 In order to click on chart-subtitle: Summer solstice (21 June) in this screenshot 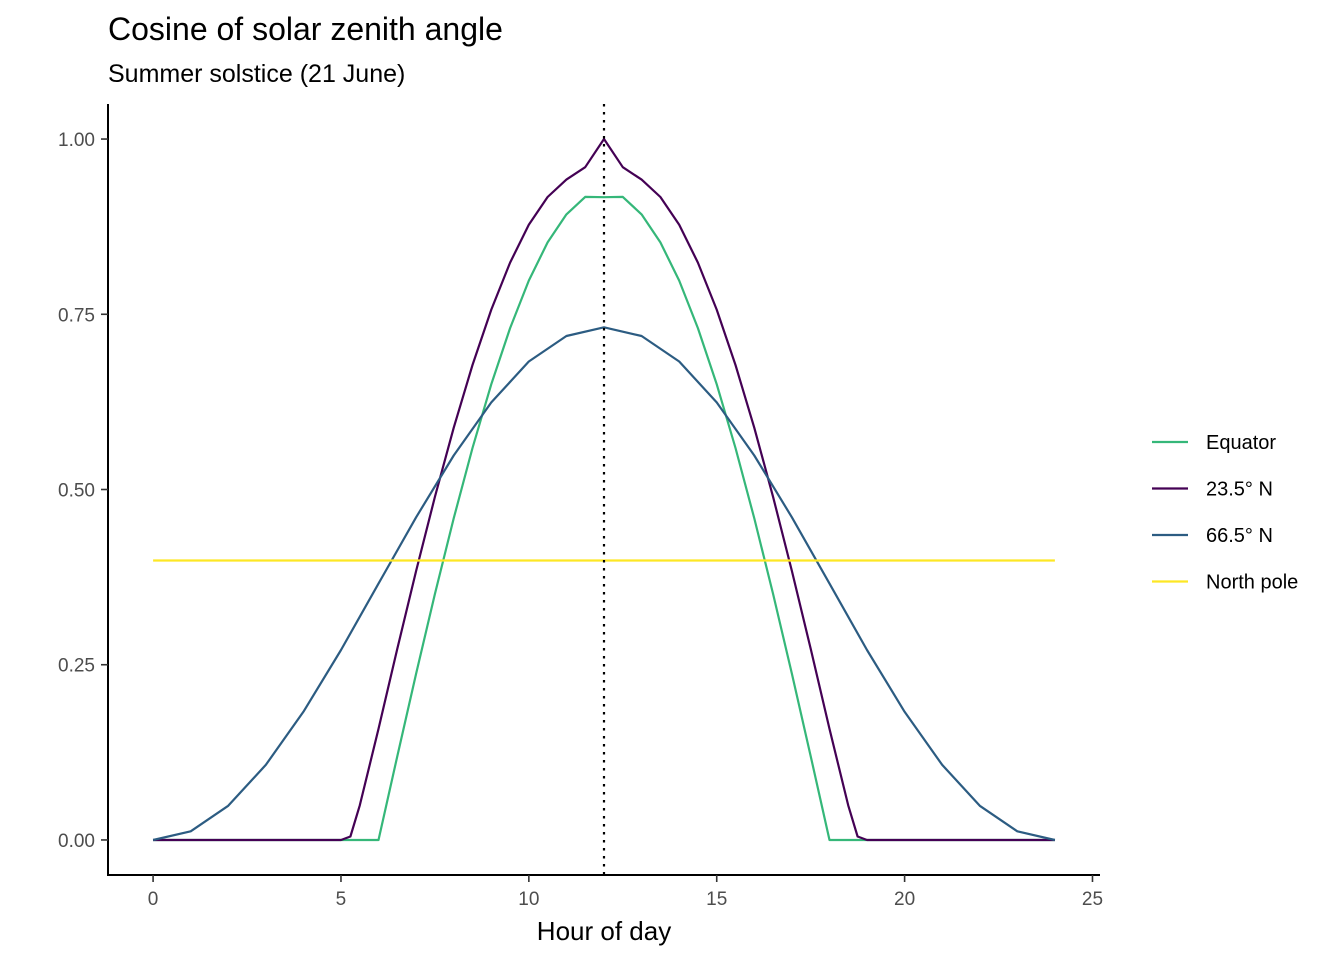, I will do `click(256, 74)`.